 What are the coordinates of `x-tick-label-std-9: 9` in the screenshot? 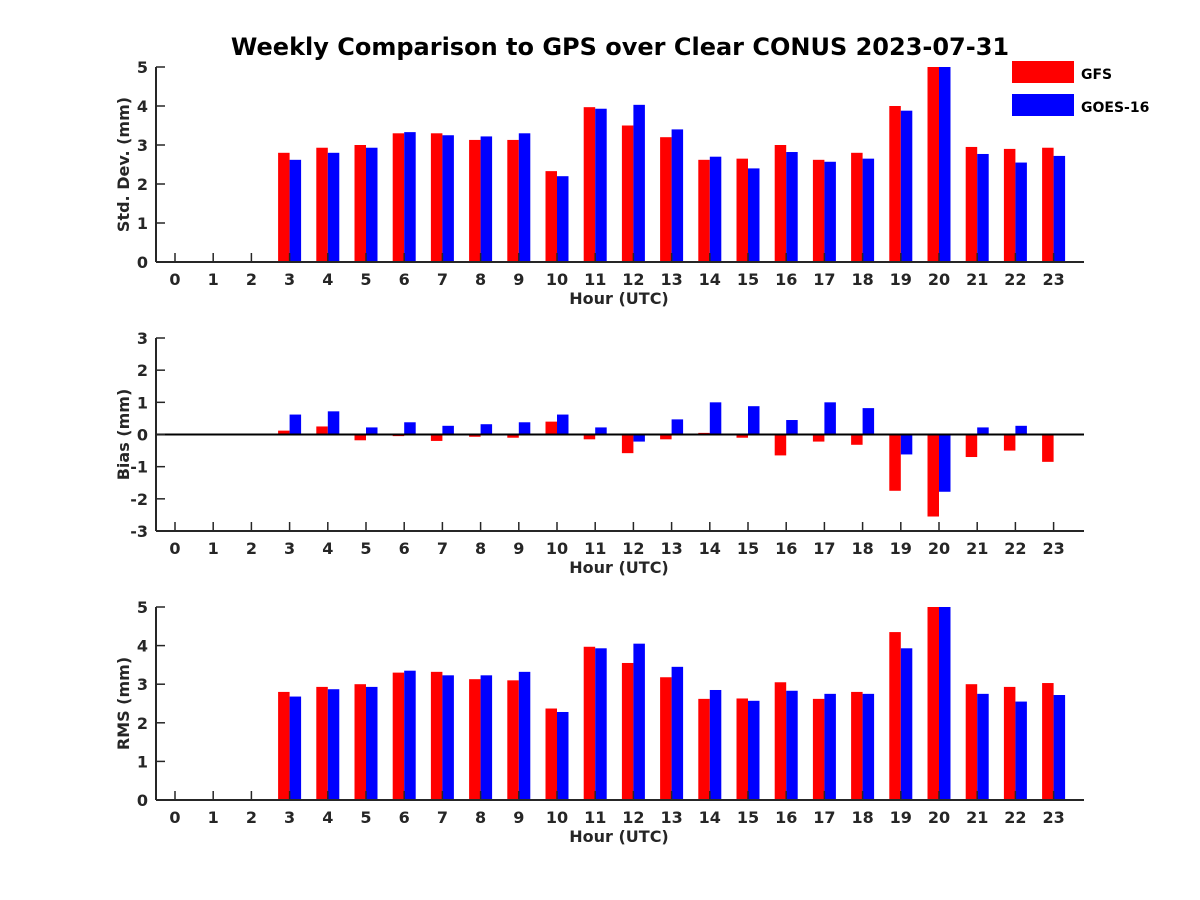 It's located at (518, 279).